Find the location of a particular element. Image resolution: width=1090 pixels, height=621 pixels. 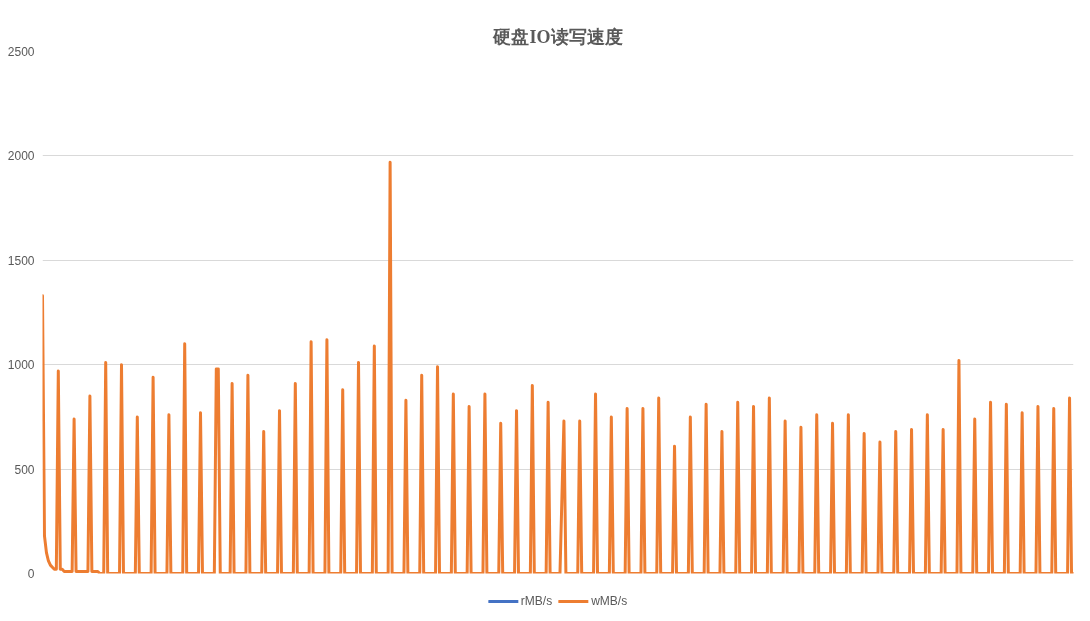

y-tick-label: 1500 is located at coordinates (21, 260).